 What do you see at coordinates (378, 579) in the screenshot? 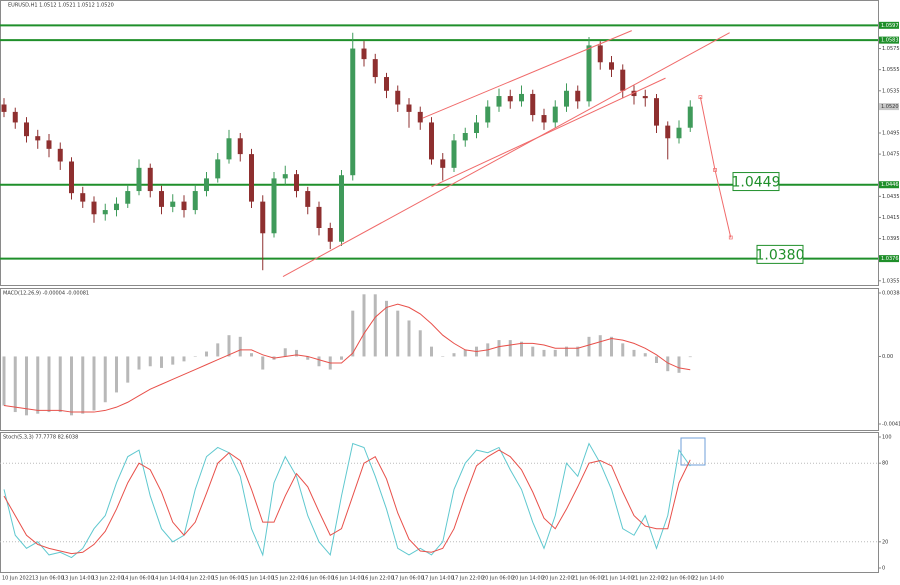
I see `x-tick-label: 16 Jun 22:00` at bounding box center [378, 579].